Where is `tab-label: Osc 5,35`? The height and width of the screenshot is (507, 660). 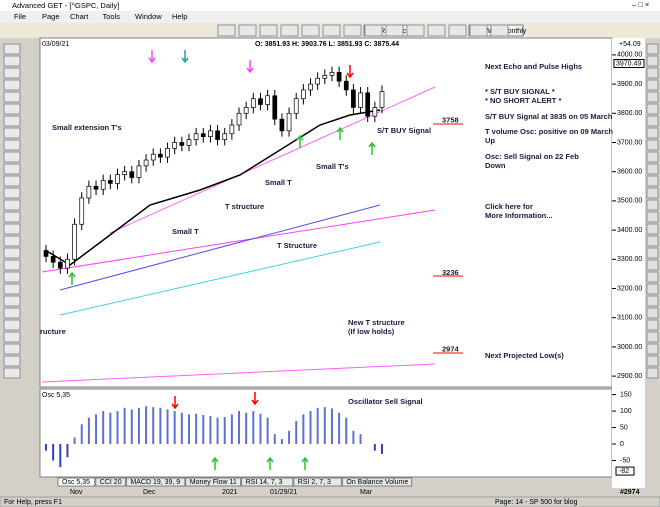 tab-label: Osc 5,35 is located at coordinates (76, 482).